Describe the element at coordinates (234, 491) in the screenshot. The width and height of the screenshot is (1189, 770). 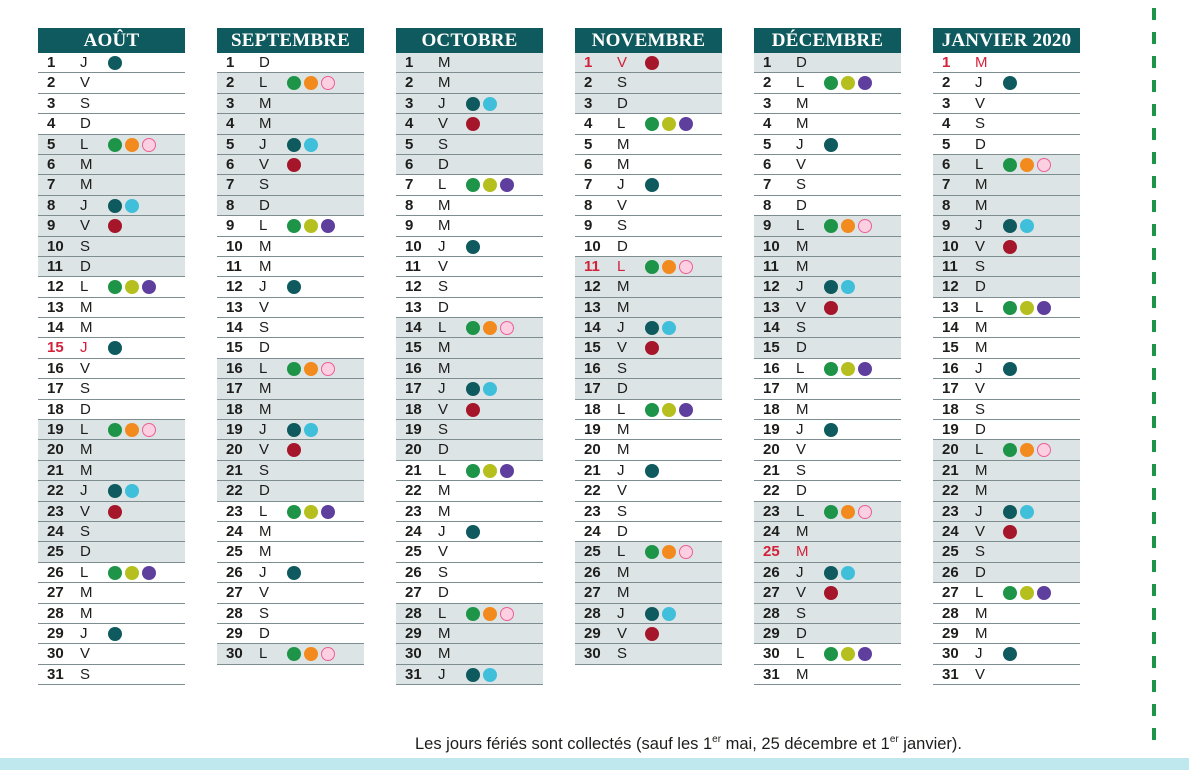
I see `day-number: 22` at that location.